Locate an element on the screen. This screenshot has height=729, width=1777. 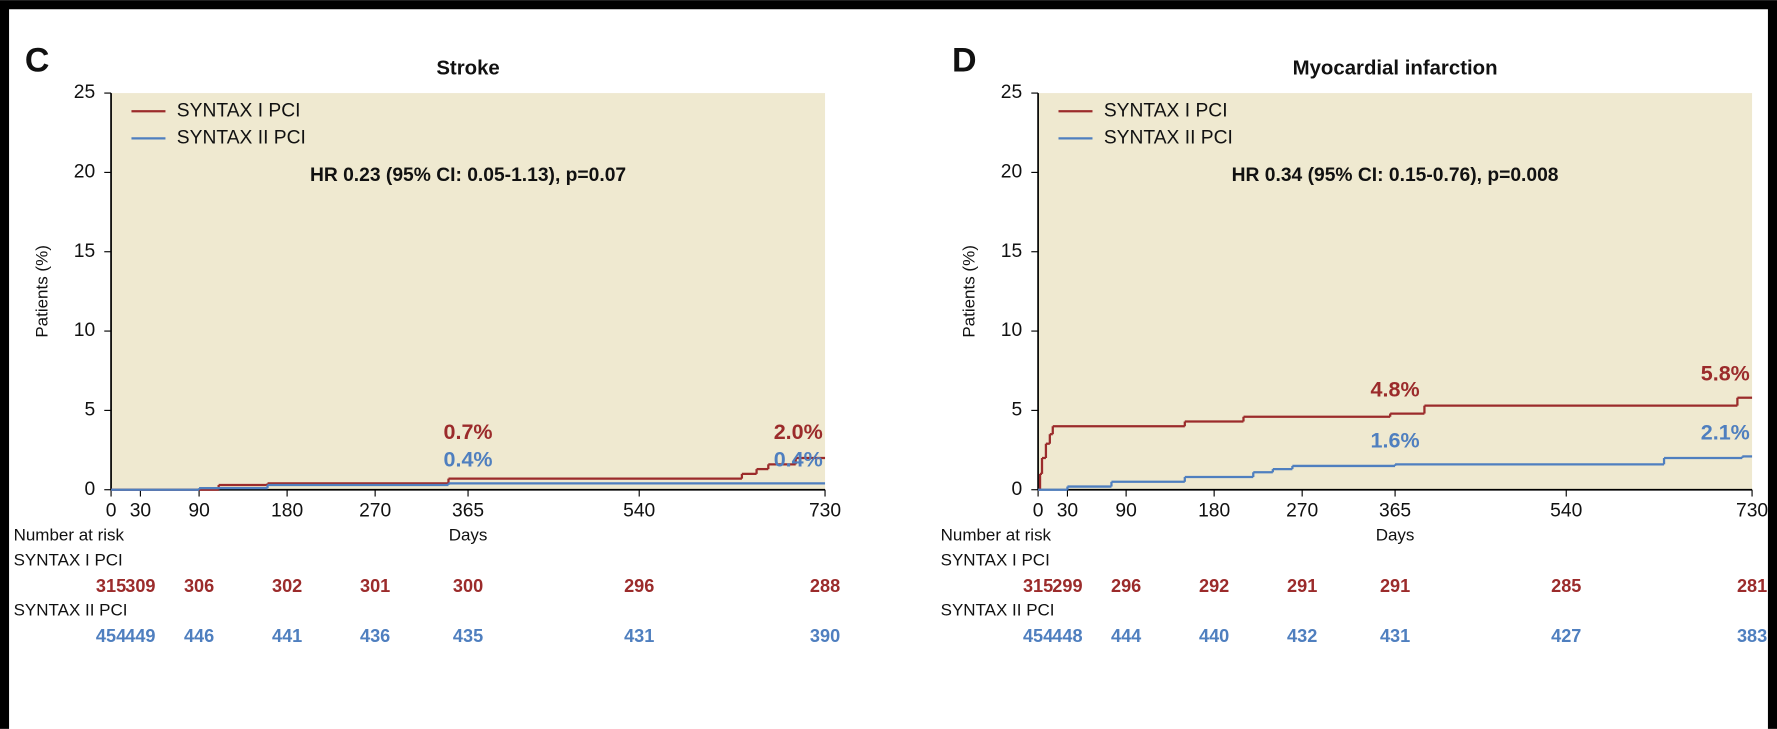
panel-label: C is located at coordinates (37, 60).